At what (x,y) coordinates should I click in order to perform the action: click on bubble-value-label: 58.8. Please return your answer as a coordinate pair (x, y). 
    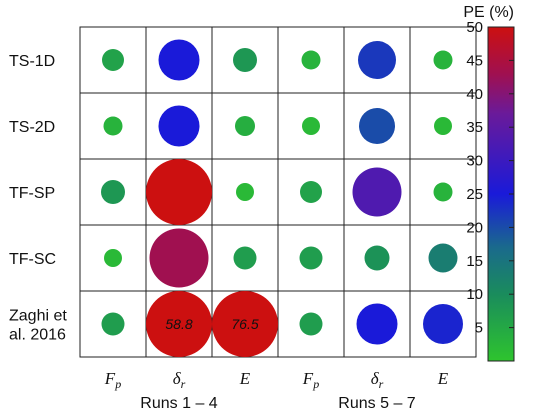
    Looking at the image, I should click on (178, 324).